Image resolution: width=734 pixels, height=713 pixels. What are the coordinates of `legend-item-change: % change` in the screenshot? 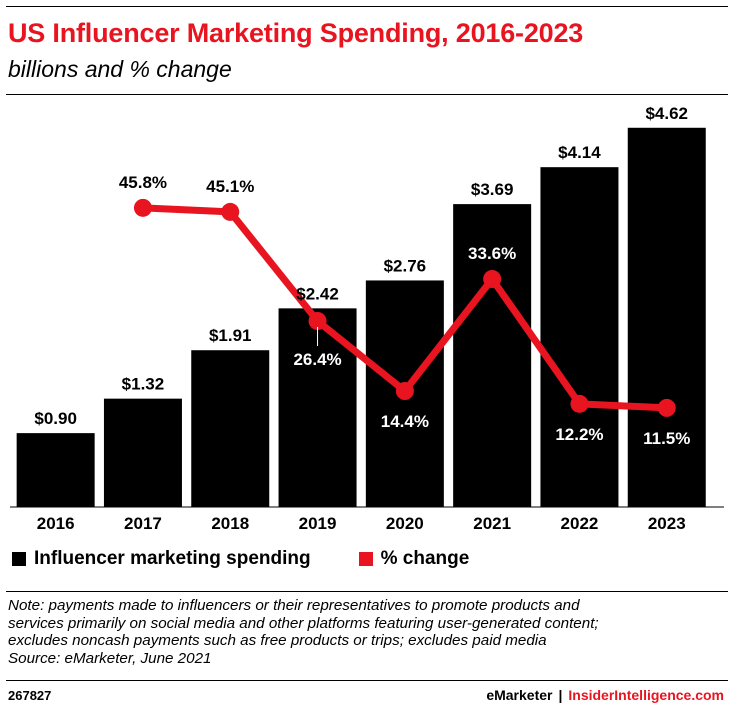 It's located at (414, 559).